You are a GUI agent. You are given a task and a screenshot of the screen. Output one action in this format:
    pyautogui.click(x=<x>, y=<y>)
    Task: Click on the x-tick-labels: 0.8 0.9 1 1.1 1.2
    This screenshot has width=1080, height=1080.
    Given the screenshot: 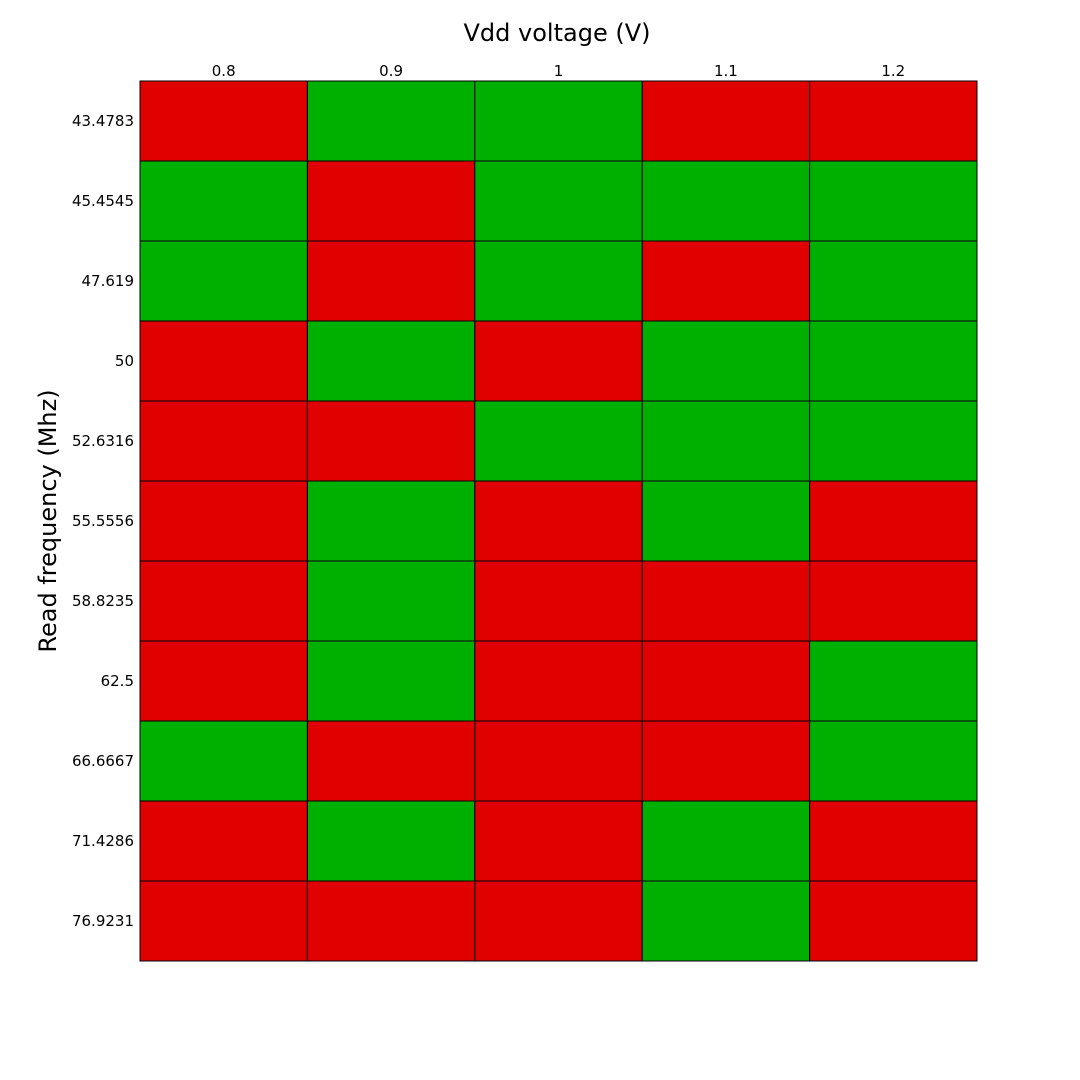 What is the action you would take?
    pyautogui.click(x=558, y=71)
    